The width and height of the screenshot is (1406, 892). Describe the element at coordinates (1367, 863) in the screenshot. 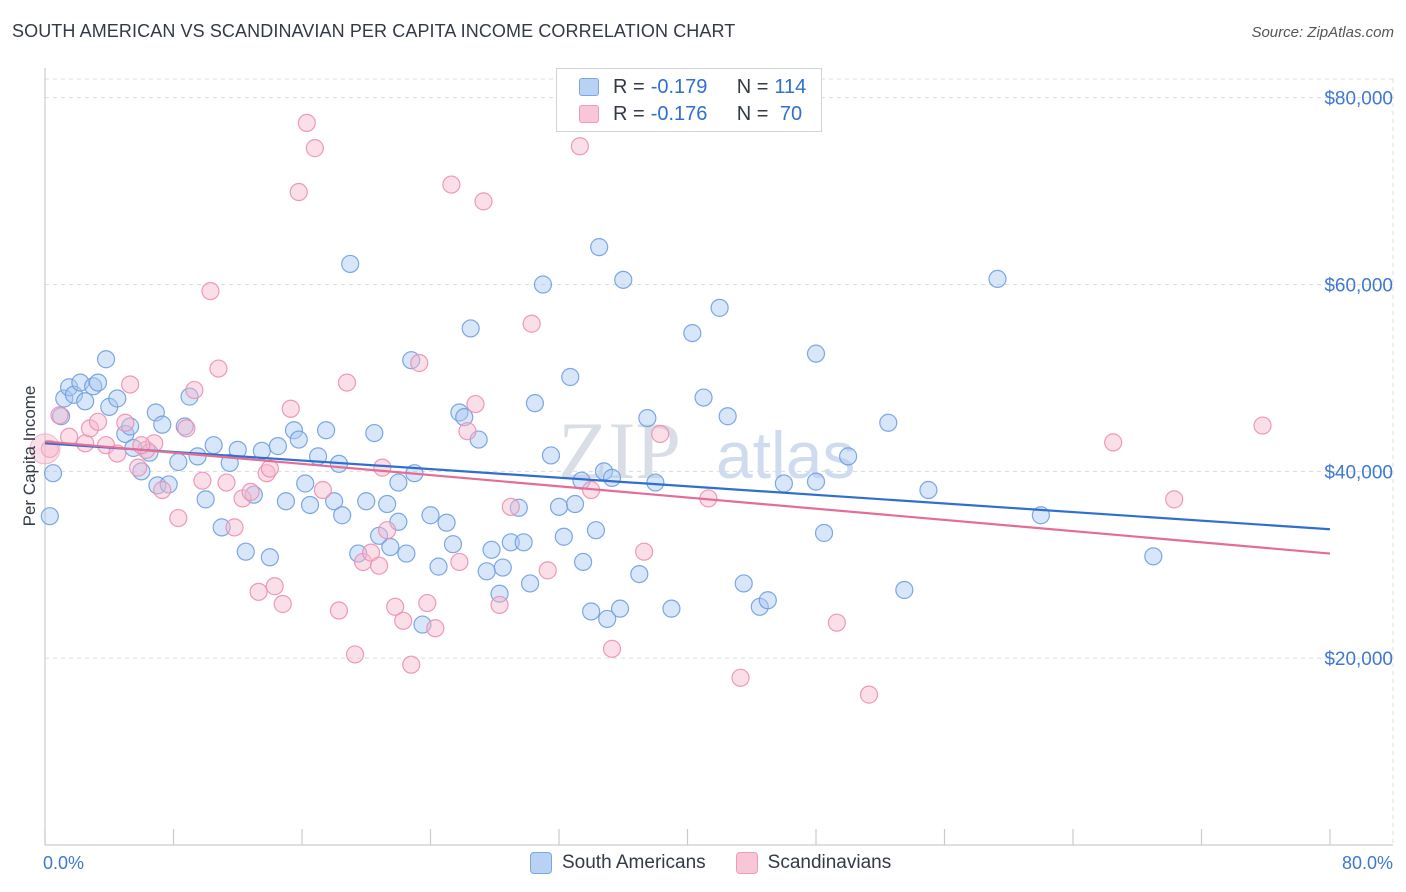

I see `x-tick-label: 80.0%` at that location.